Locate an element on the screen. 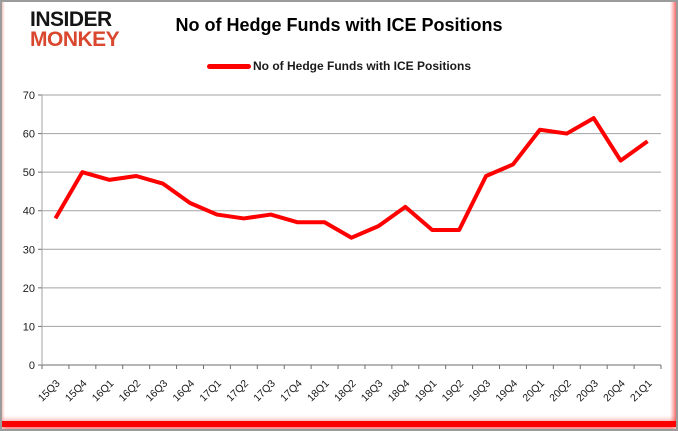 This screenshot has height=431, width=678. x-tick-label: 18Q2 is located at coordinates (345, 391).